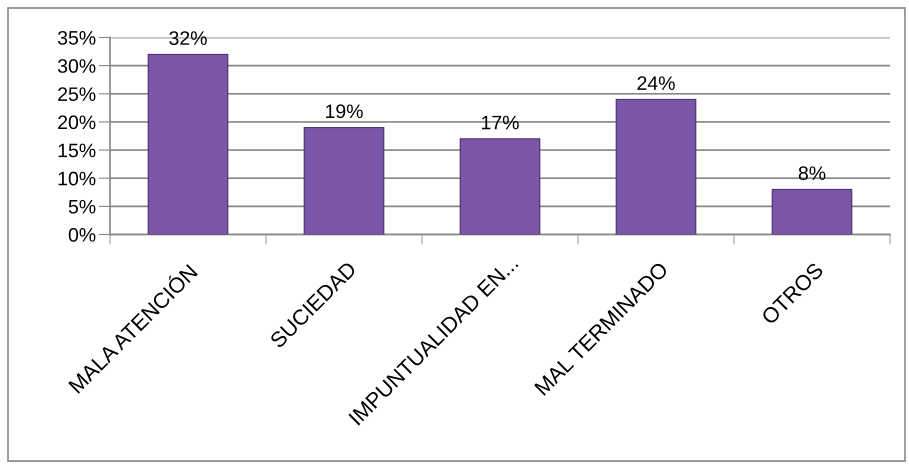 The width and height of the screenshot is (909, 468). I want to click on data-label: 17%, so click(500, 123).